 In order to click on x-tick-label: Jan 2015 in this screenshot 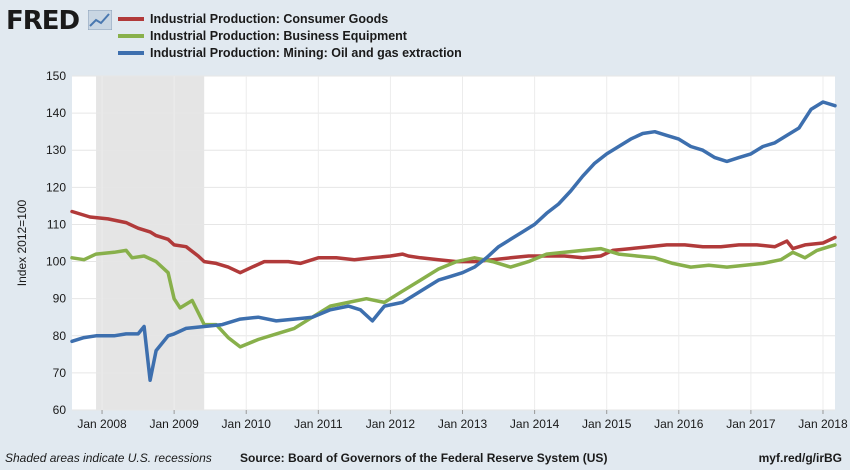, I will do `click(607, 424)`.